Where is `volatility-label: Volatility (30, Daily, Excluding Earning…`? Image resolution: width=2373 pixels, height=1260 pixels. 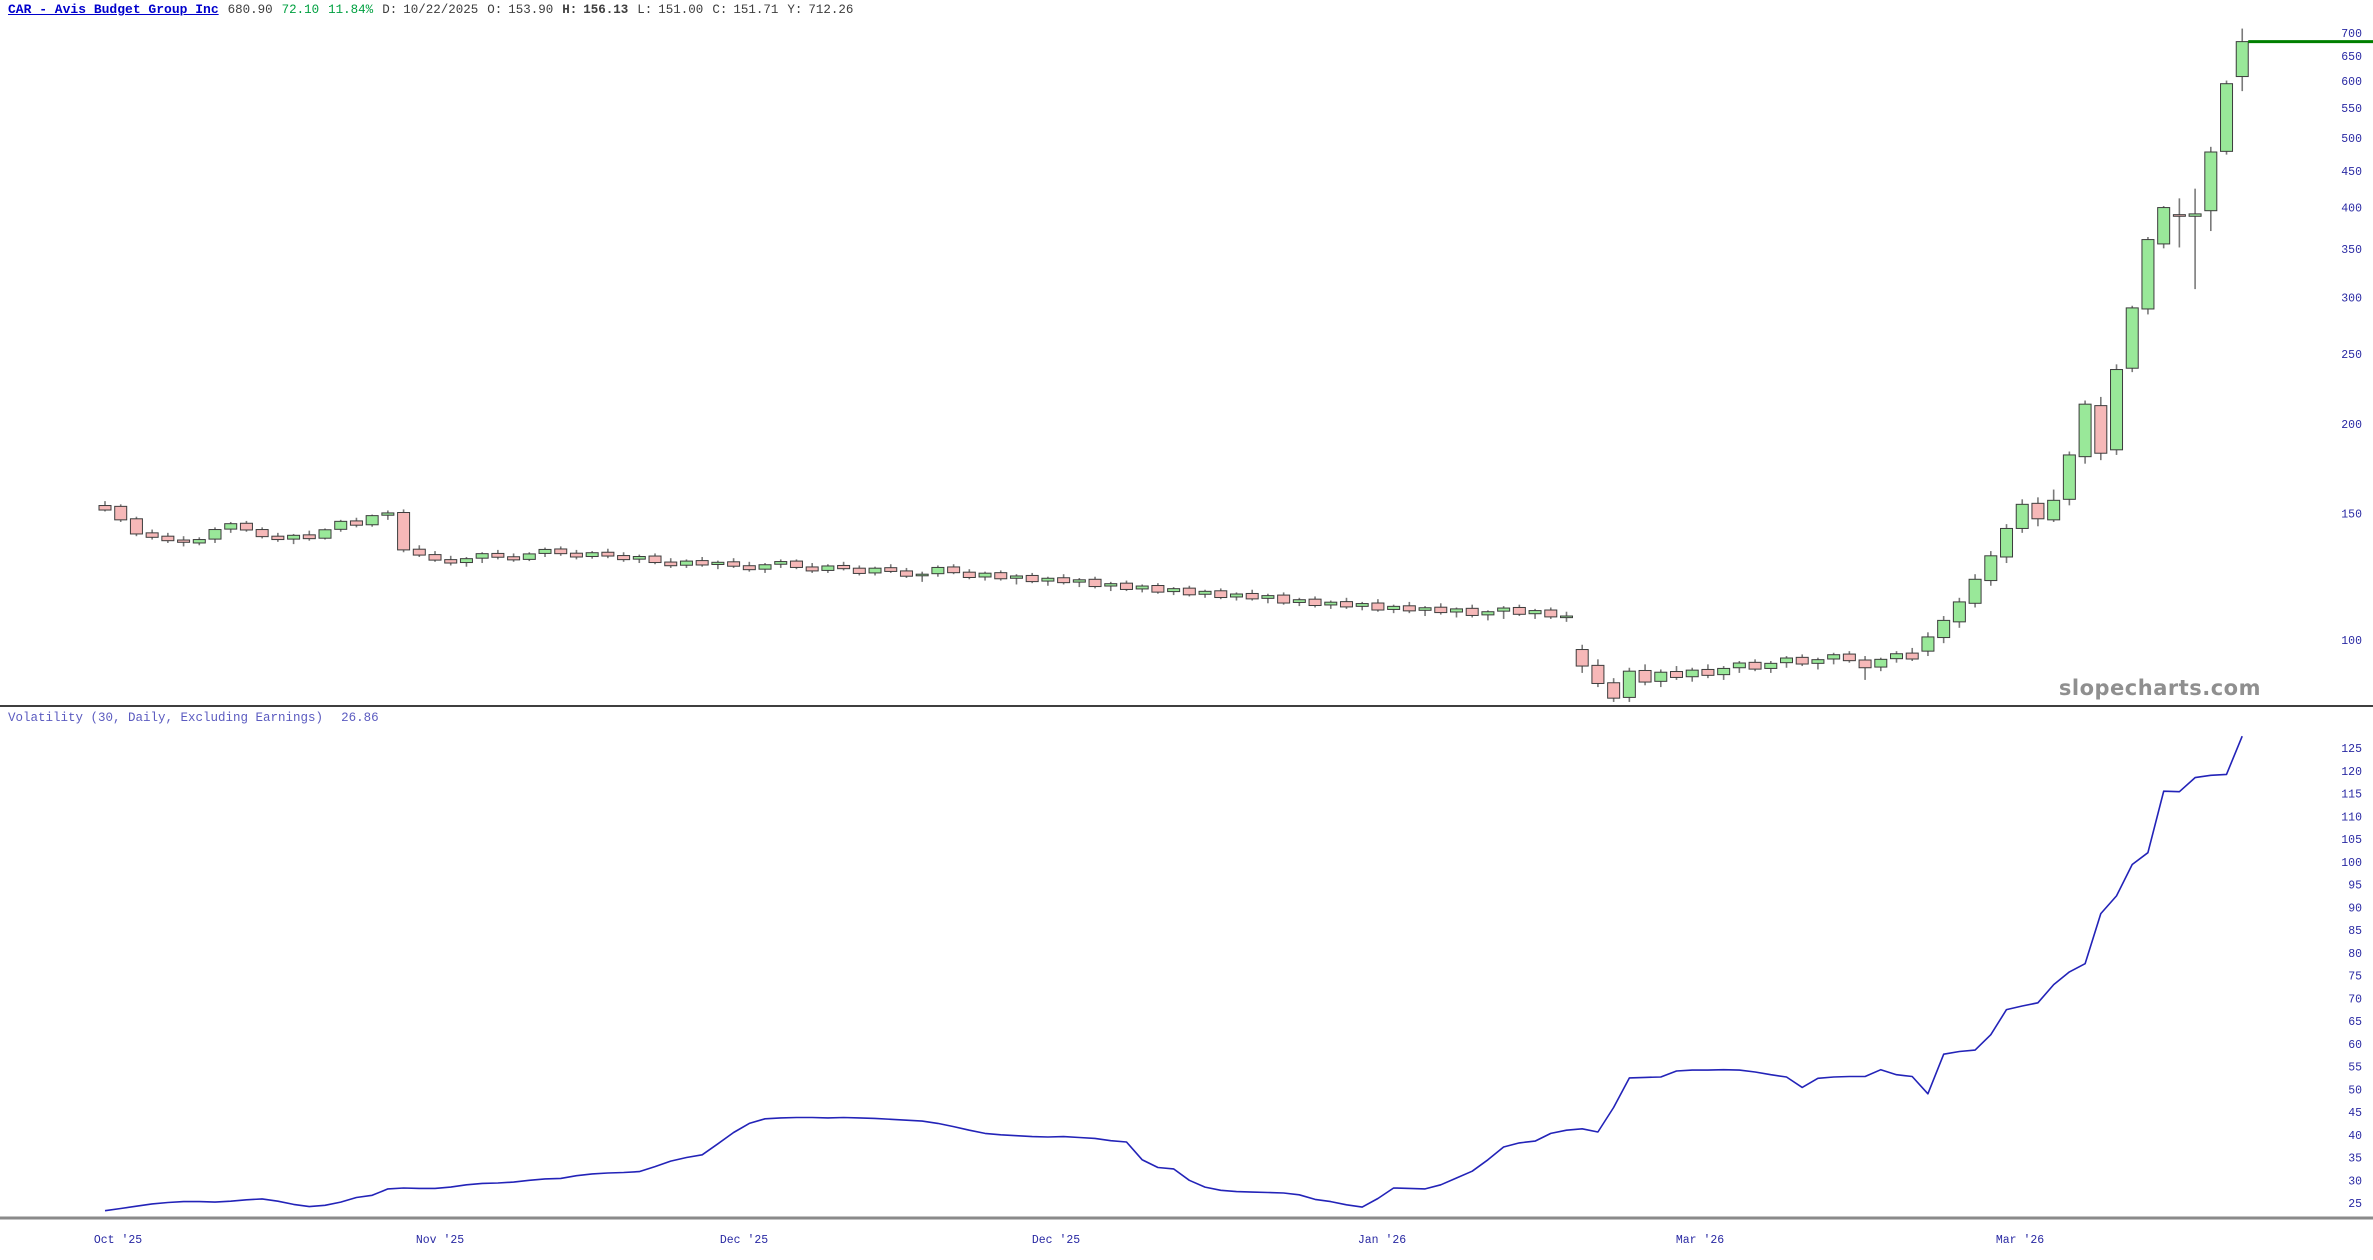 volatility-label: Volatility (30, Daily, Excluding Earning… is located at coordinates (166, 718).